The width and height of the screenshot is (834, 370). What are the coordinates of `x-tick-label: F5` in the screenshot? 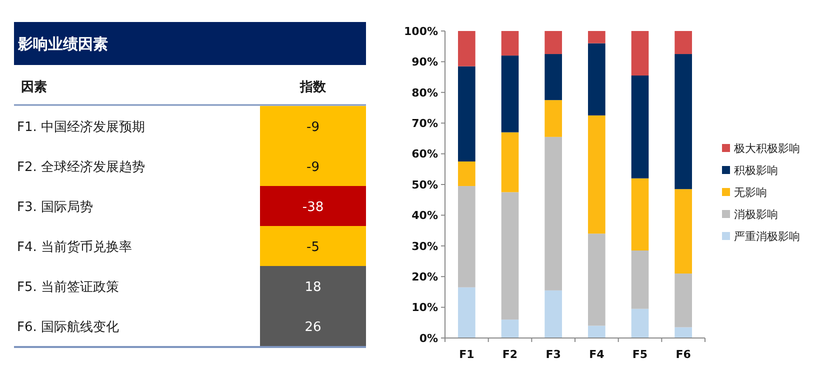 It's located at (640, 354).